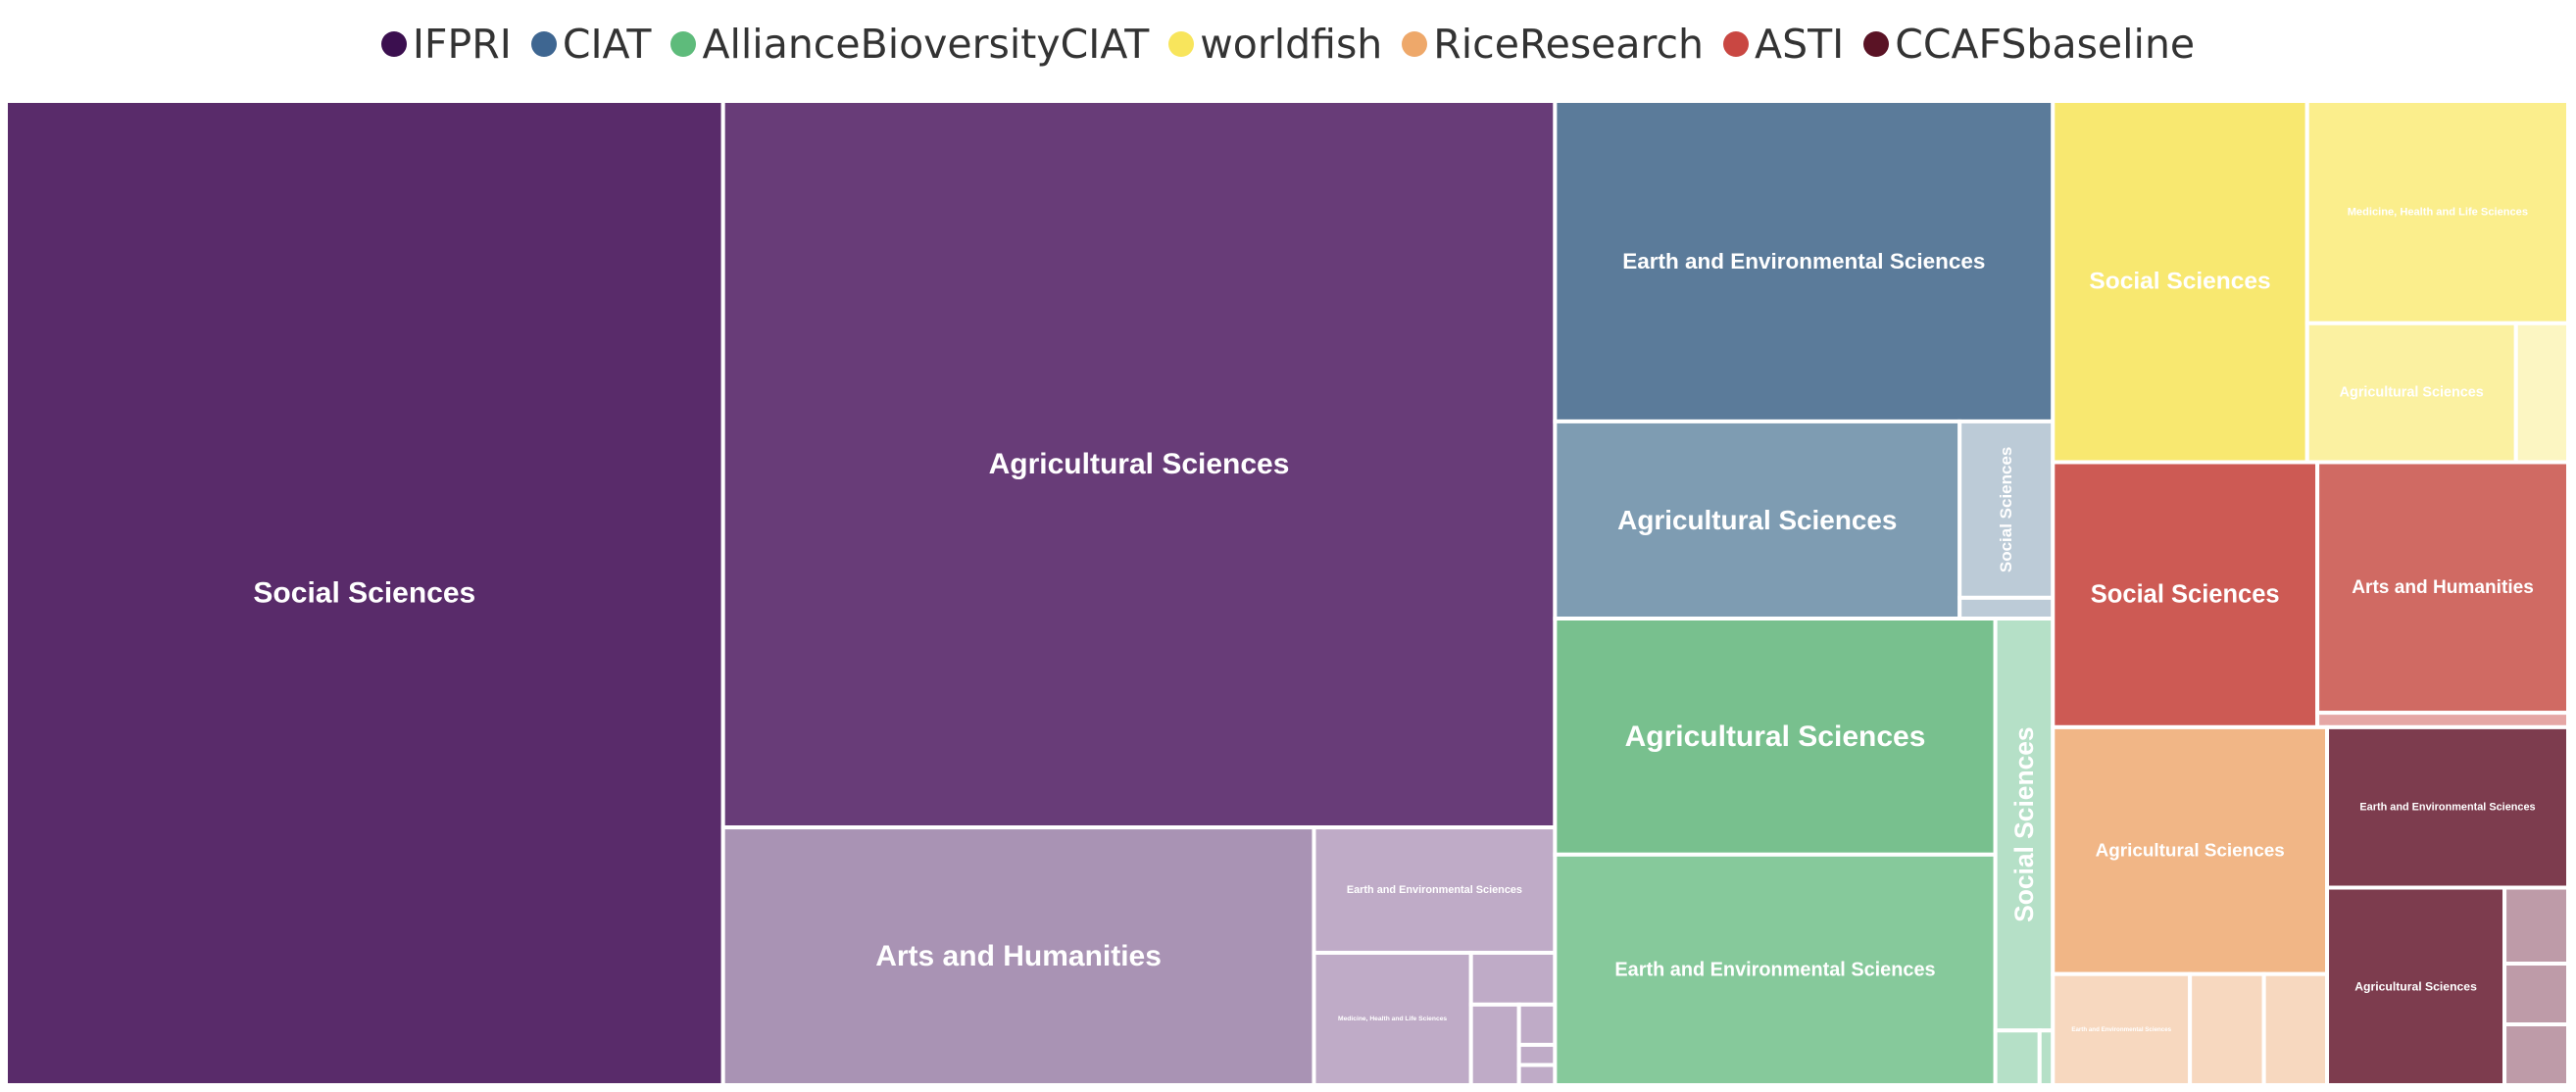 Image resolution: width=2576 pixels, height=1092 pixels. I want to click on legend-item-worldfish: worldfish, so click(1275, 44).